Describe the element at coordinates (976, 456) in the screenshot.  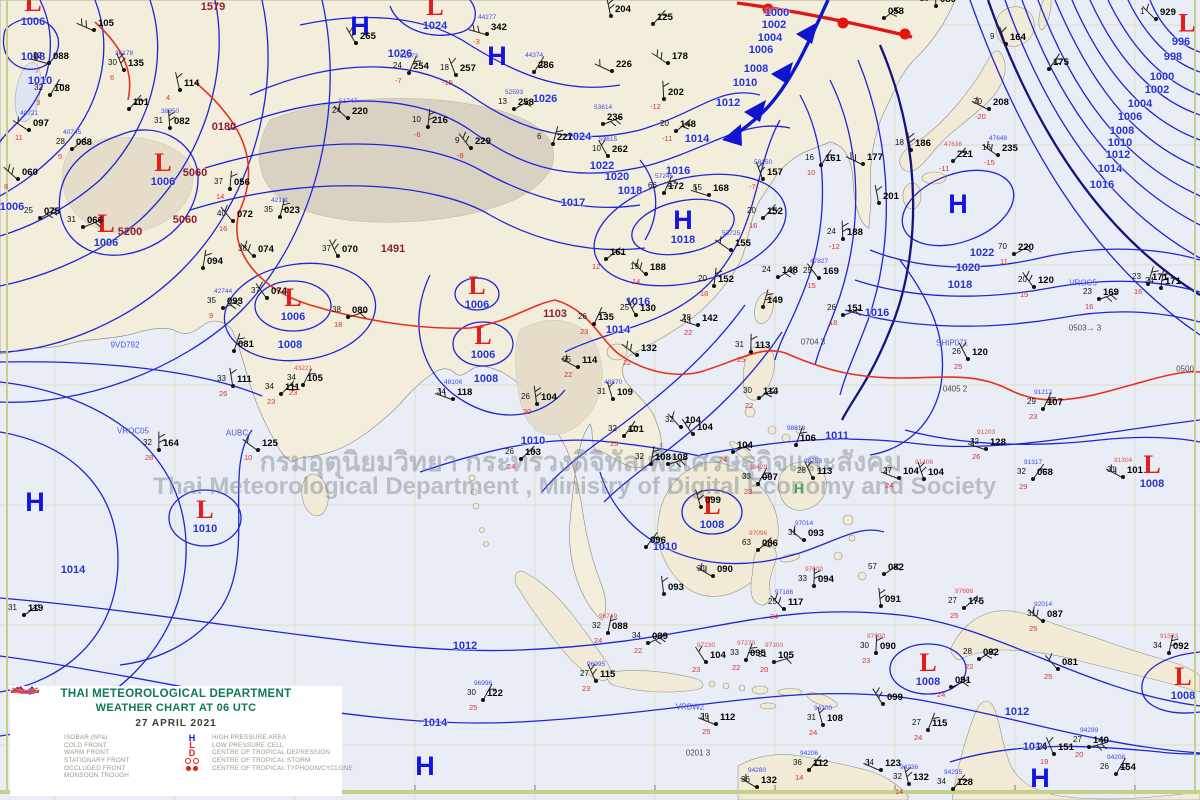
I see `station-dewpoint: 26` at that location.